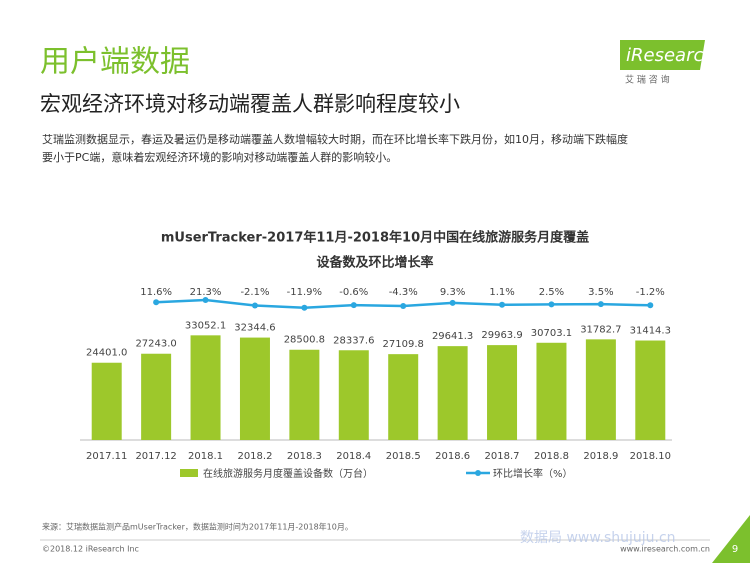 This screenshot has width=750, height=563. Describe the element at coordinates (254, 456) in the screenshot. I see `x-tick-label: 2018.2` at that location.